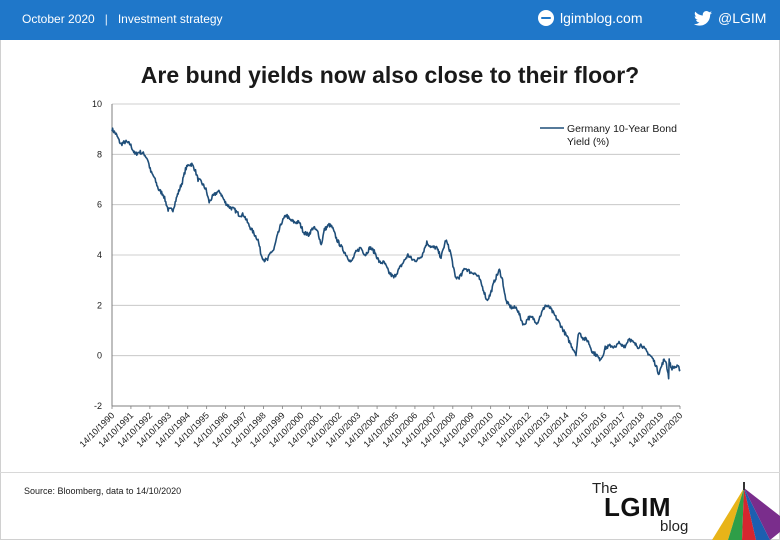  I want to click on lgim-blog-logo: The LGIM blog, so click(682, 510).